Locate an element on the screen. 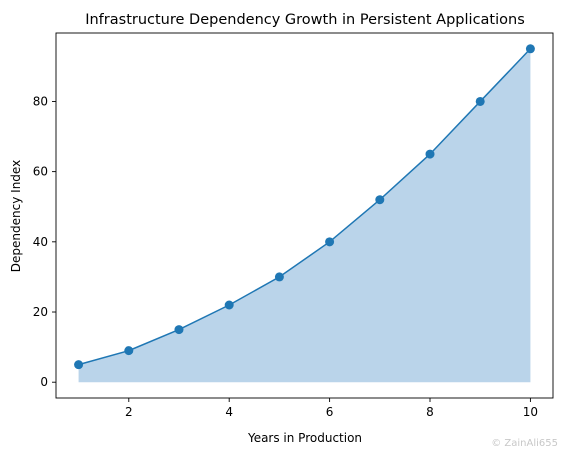 The height and width of the screenshot is (455, 566). x-tick-label: 2 is located at coordinates (129, 412).